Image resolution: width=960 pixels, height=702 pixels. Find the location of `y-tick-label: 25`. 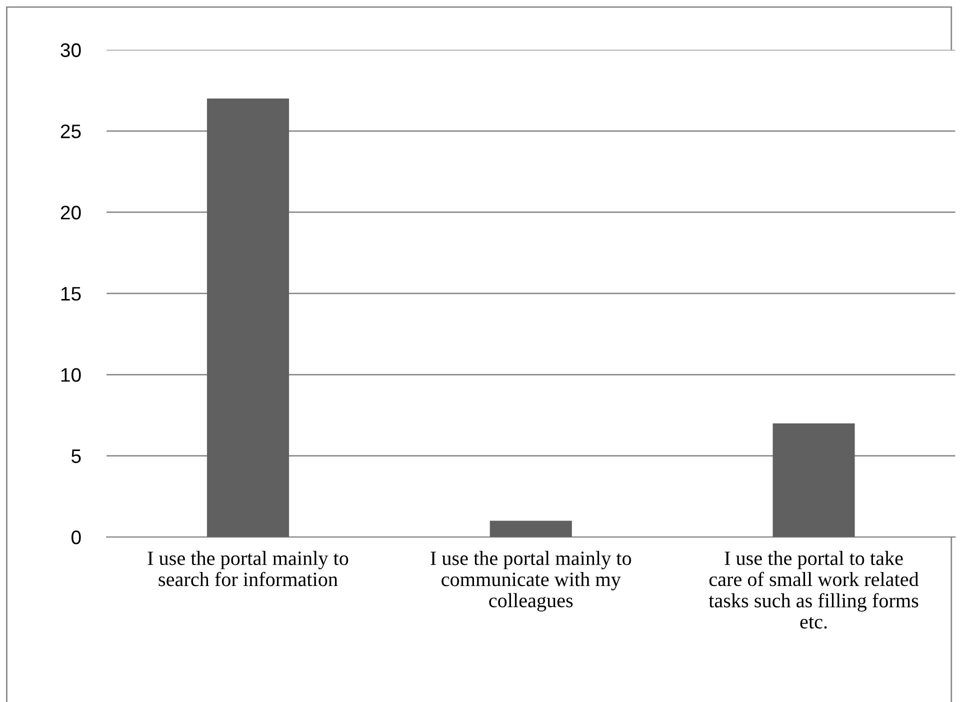

y-tick-label: 25 is located at coordinates (70, 131).